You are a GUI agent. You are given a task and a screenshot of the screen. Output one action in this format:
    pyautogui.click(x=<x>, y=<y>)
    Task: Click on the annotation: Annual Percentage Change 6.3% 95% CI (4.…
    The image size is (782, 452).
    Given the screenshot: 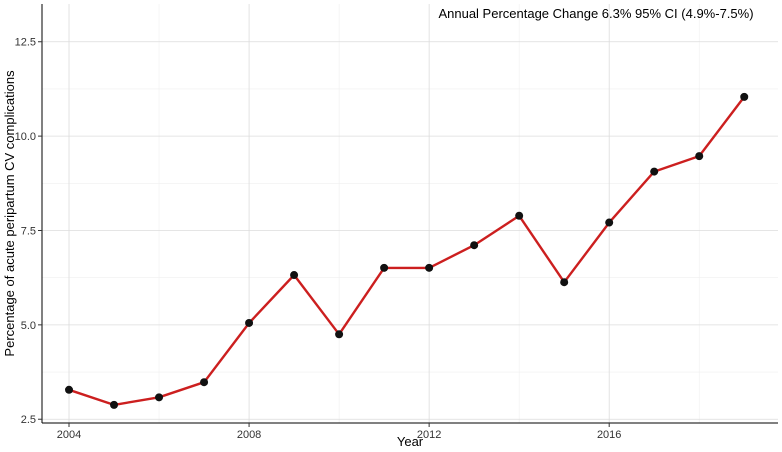 What is the action you would take?
    pyautogui.click(x=595, y=13)
    